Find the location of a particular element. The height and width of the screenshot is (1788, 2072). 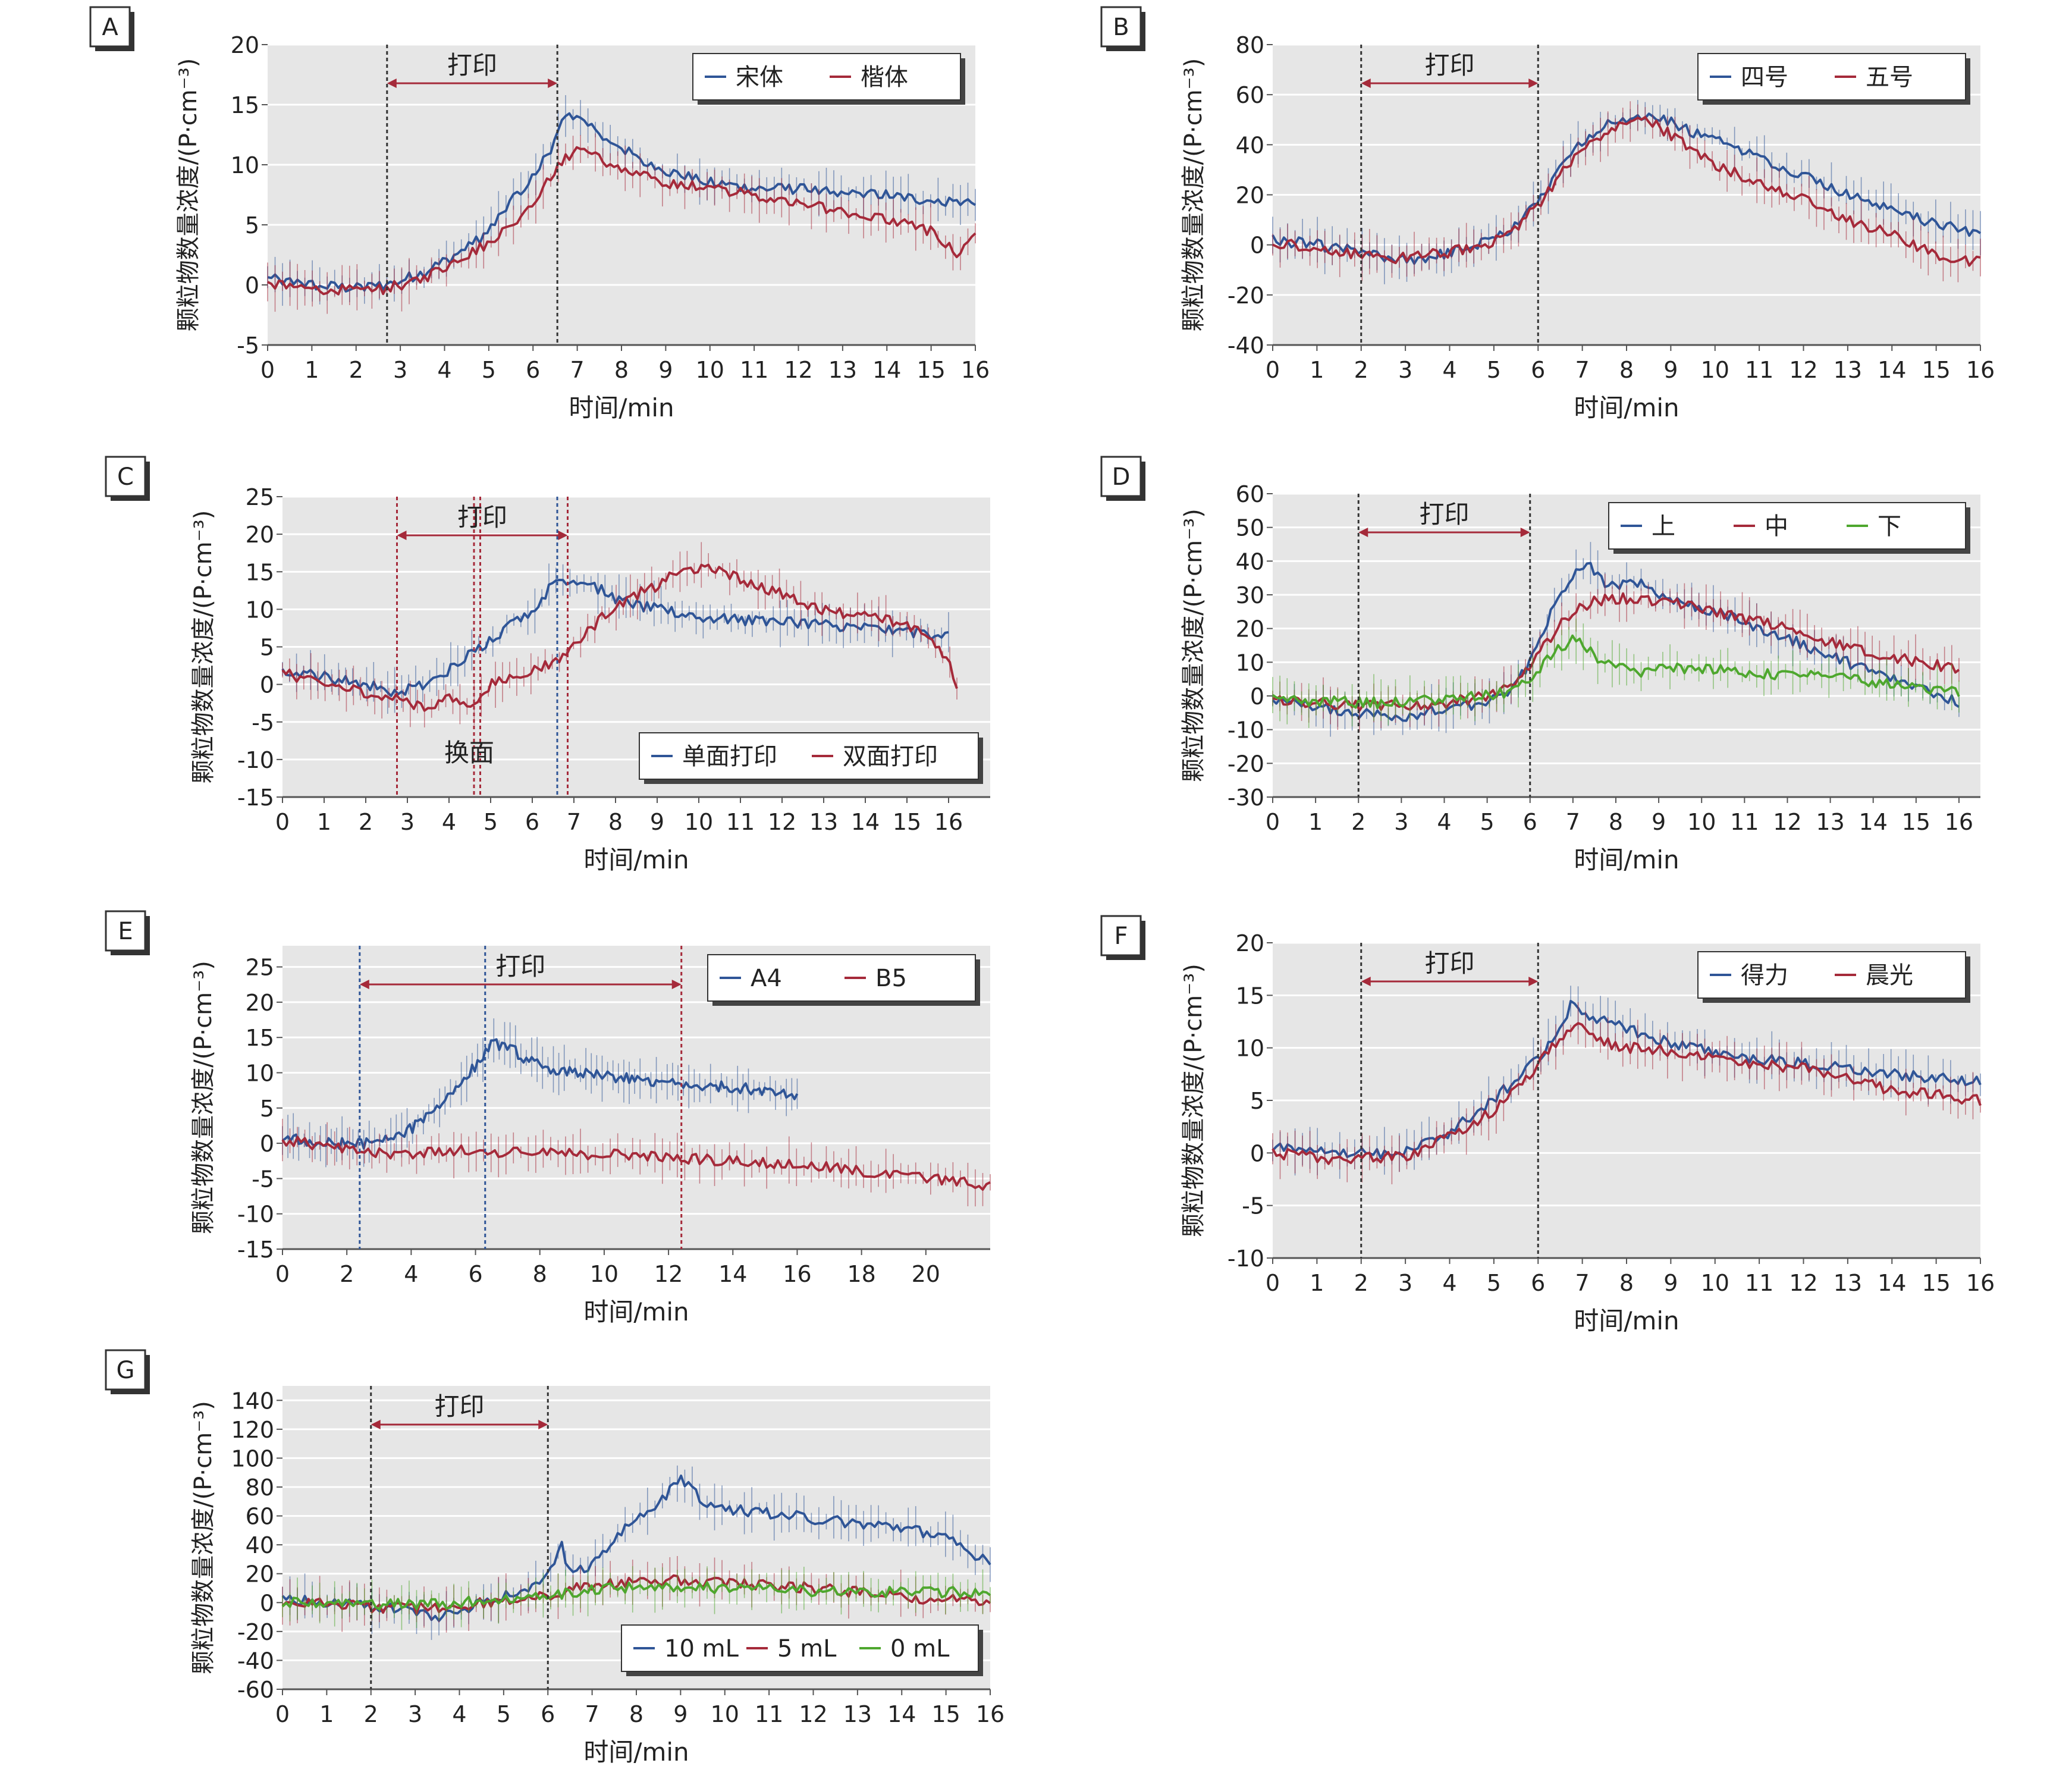

panel-letter: A is located at coordinates (110, 27).